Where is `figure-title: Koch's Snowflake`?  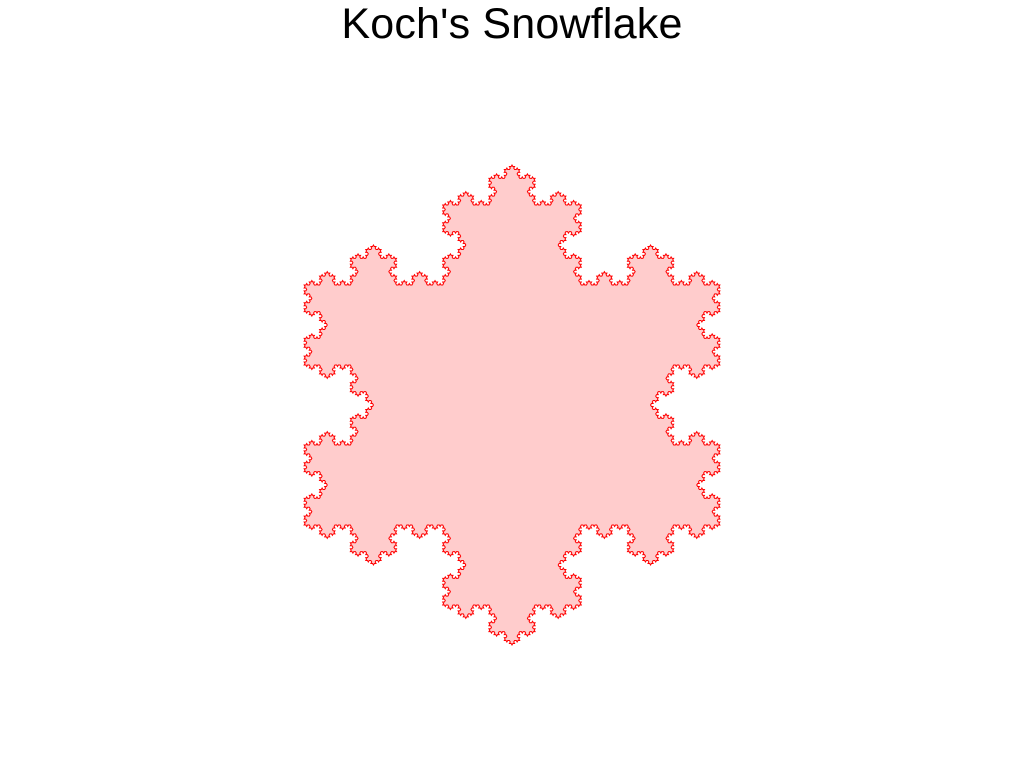 figure-title: Koch's Snowflake is located at coordinates (512, 24).